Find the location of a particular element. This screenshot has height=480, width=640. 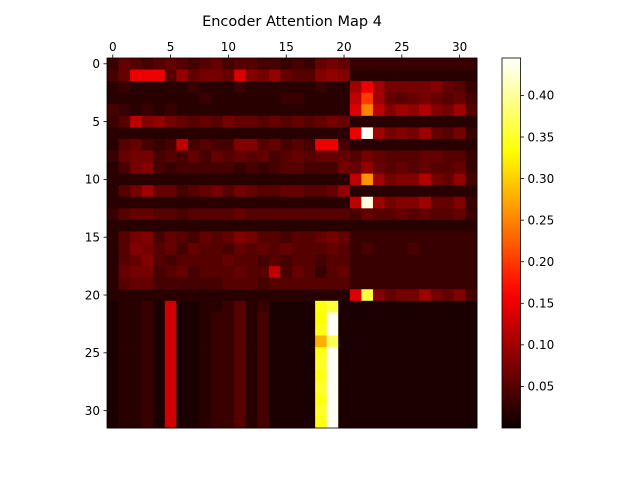

x-tick-label: 10 is located at coordinates (228, 47).